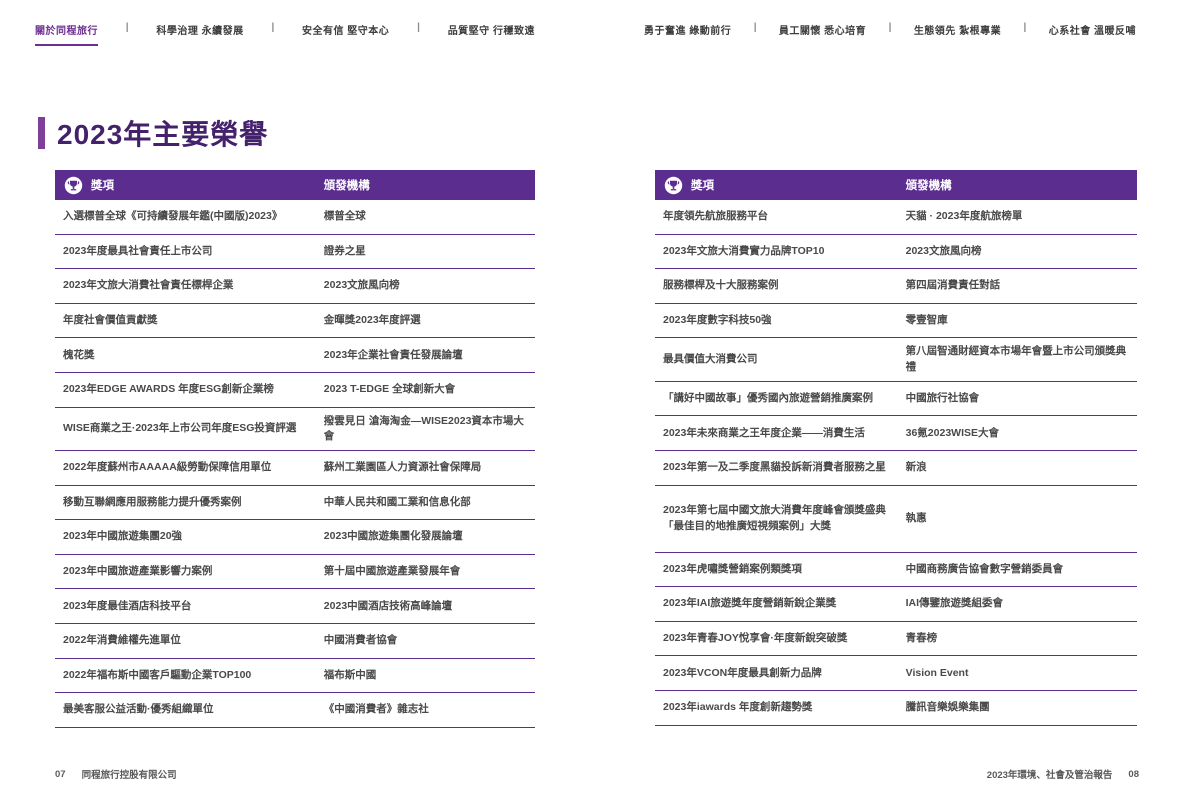  Describe the element at coordinates (66, 34) in the screenshot. I see `nav-item: 關於同程旅行` at that location.